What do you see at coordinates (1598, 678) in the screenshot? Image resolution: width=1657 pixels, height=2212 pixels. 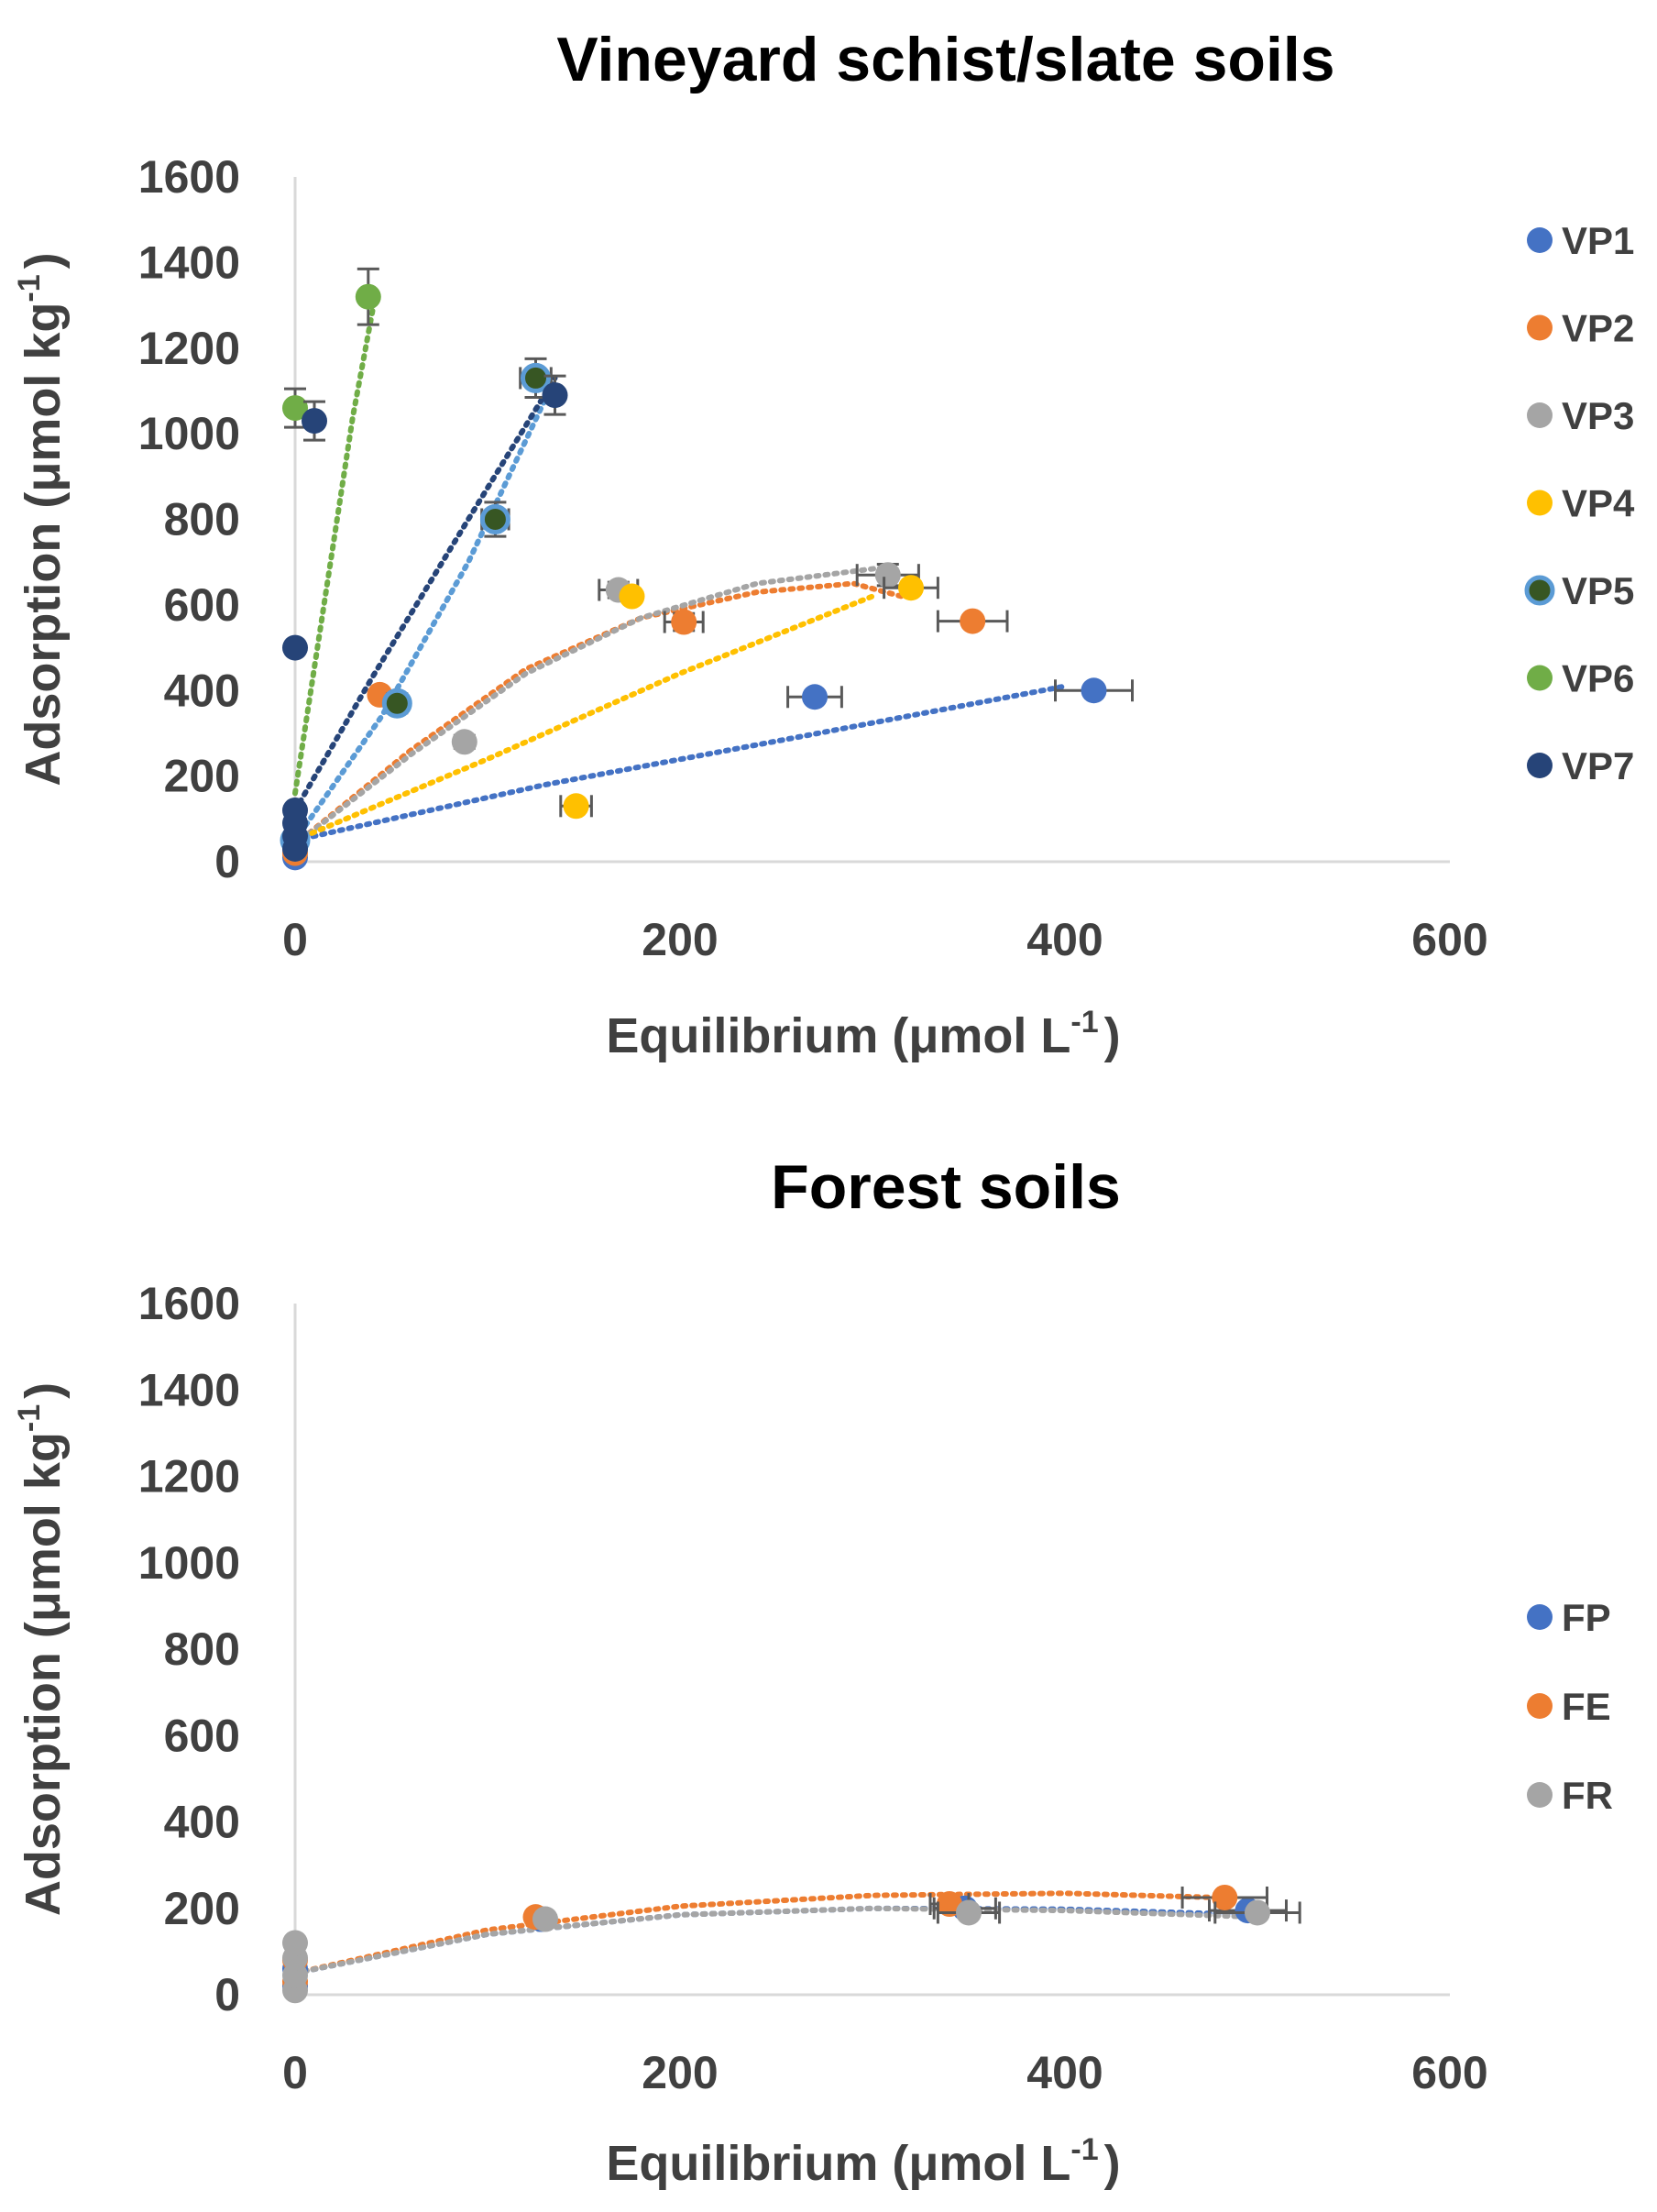 I see `legend-label-vp6: VP6` at bounding box center [1598, 678].